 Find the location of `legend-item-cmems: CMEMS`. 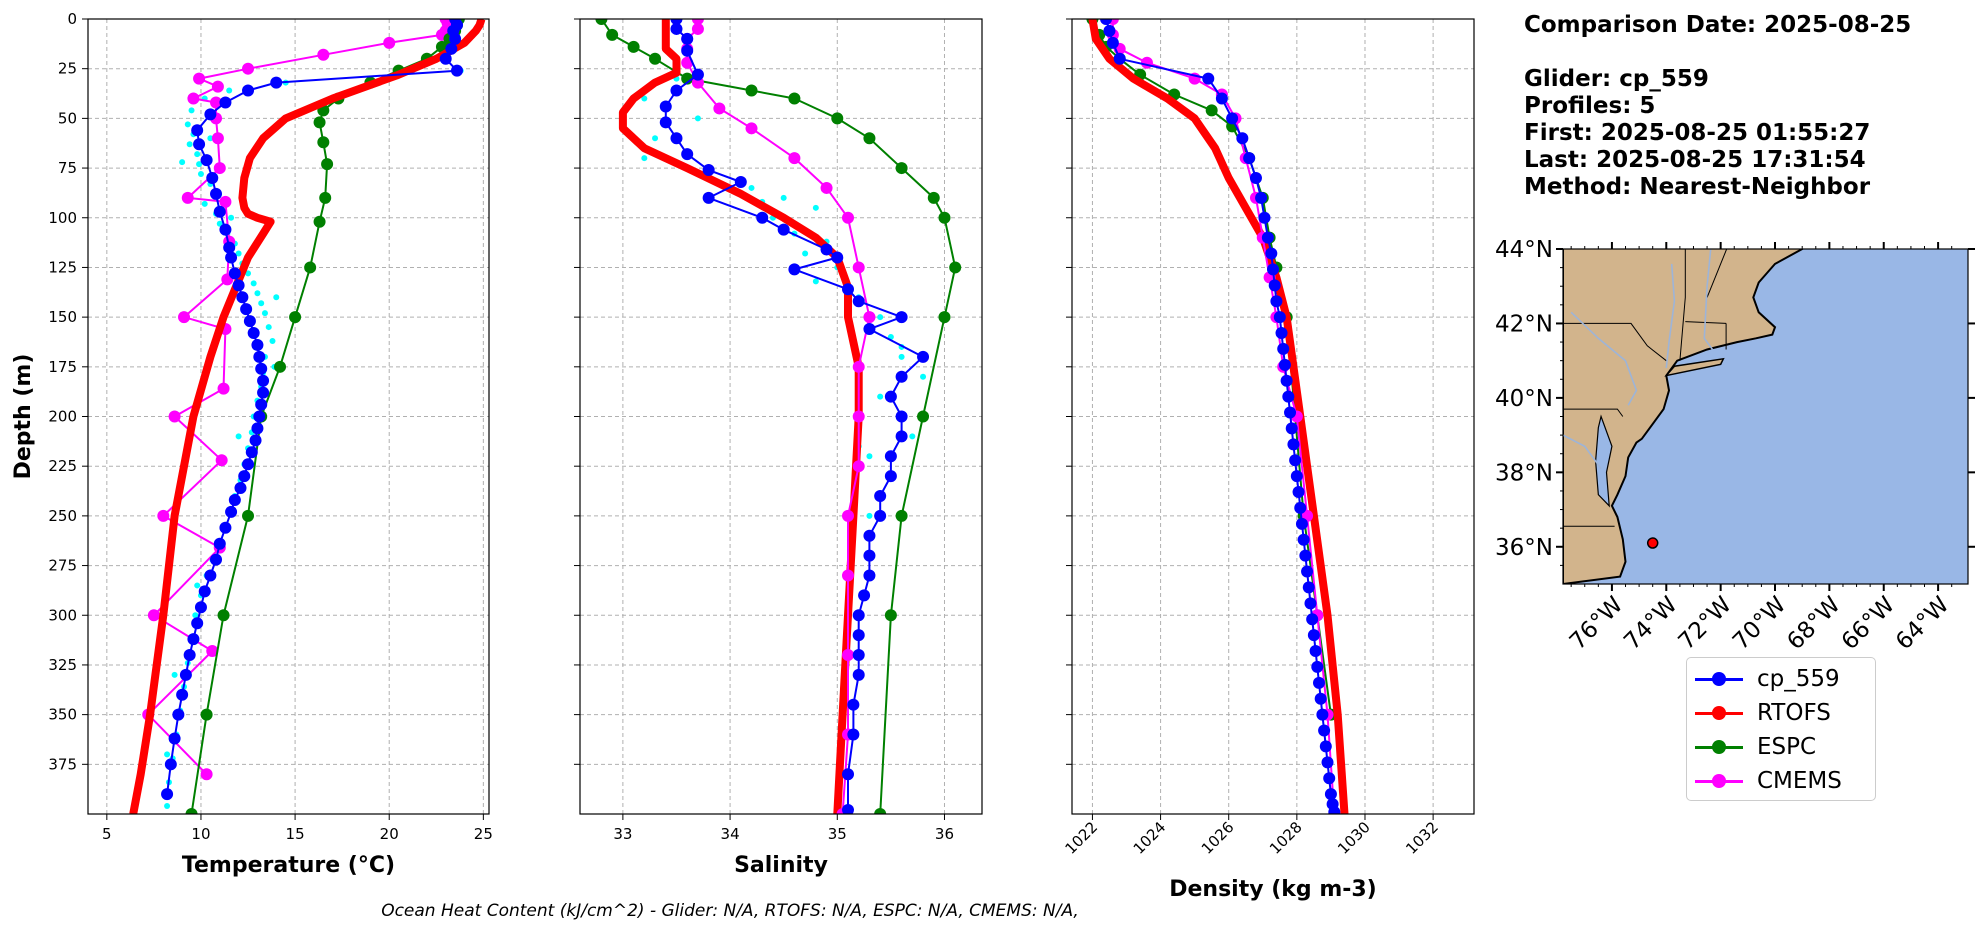

legend-item-cmems: CMEMS is located at coordinates (1781, 781).